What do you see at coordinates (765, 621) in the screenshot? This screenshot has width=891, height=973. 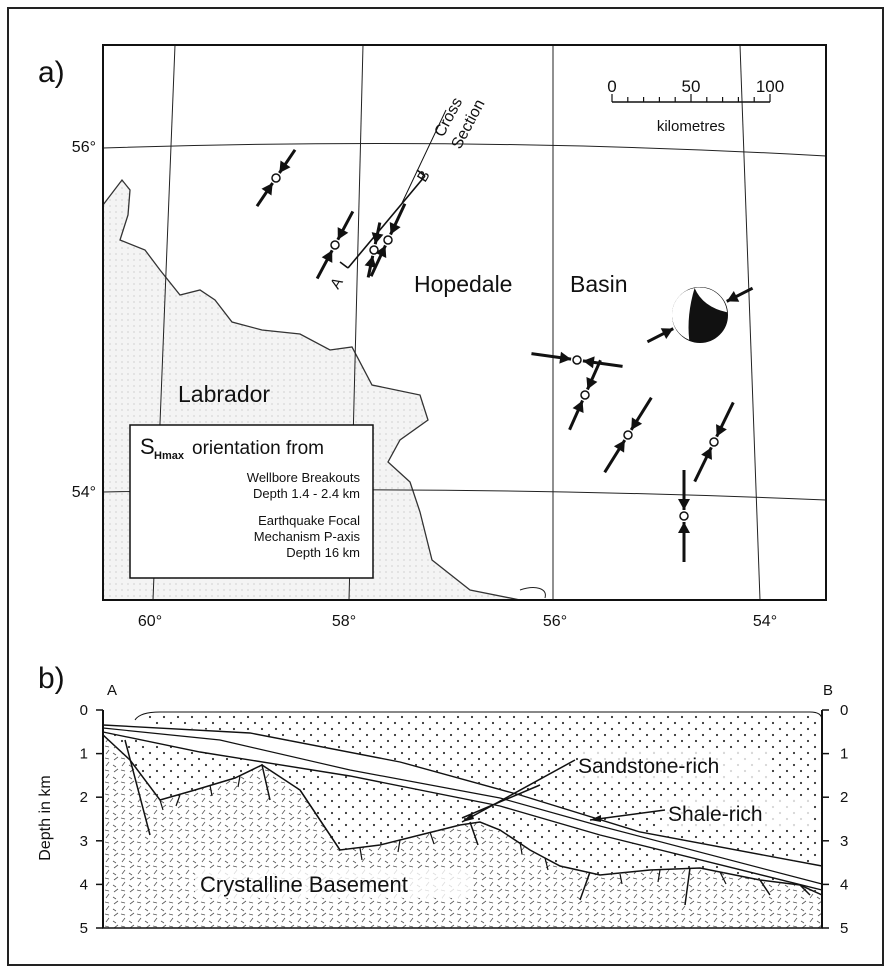 I see `lon-label: 54°` at bounding box center [765, 621].